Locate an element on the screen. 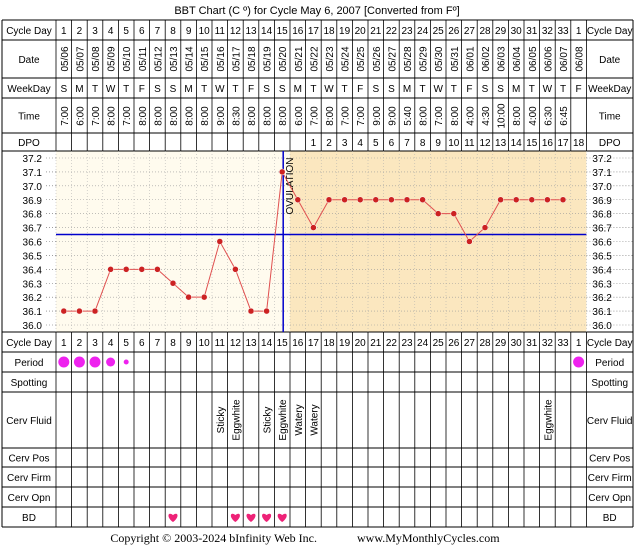  cycle-day-label: 22 is located at coordinates (392, 31).